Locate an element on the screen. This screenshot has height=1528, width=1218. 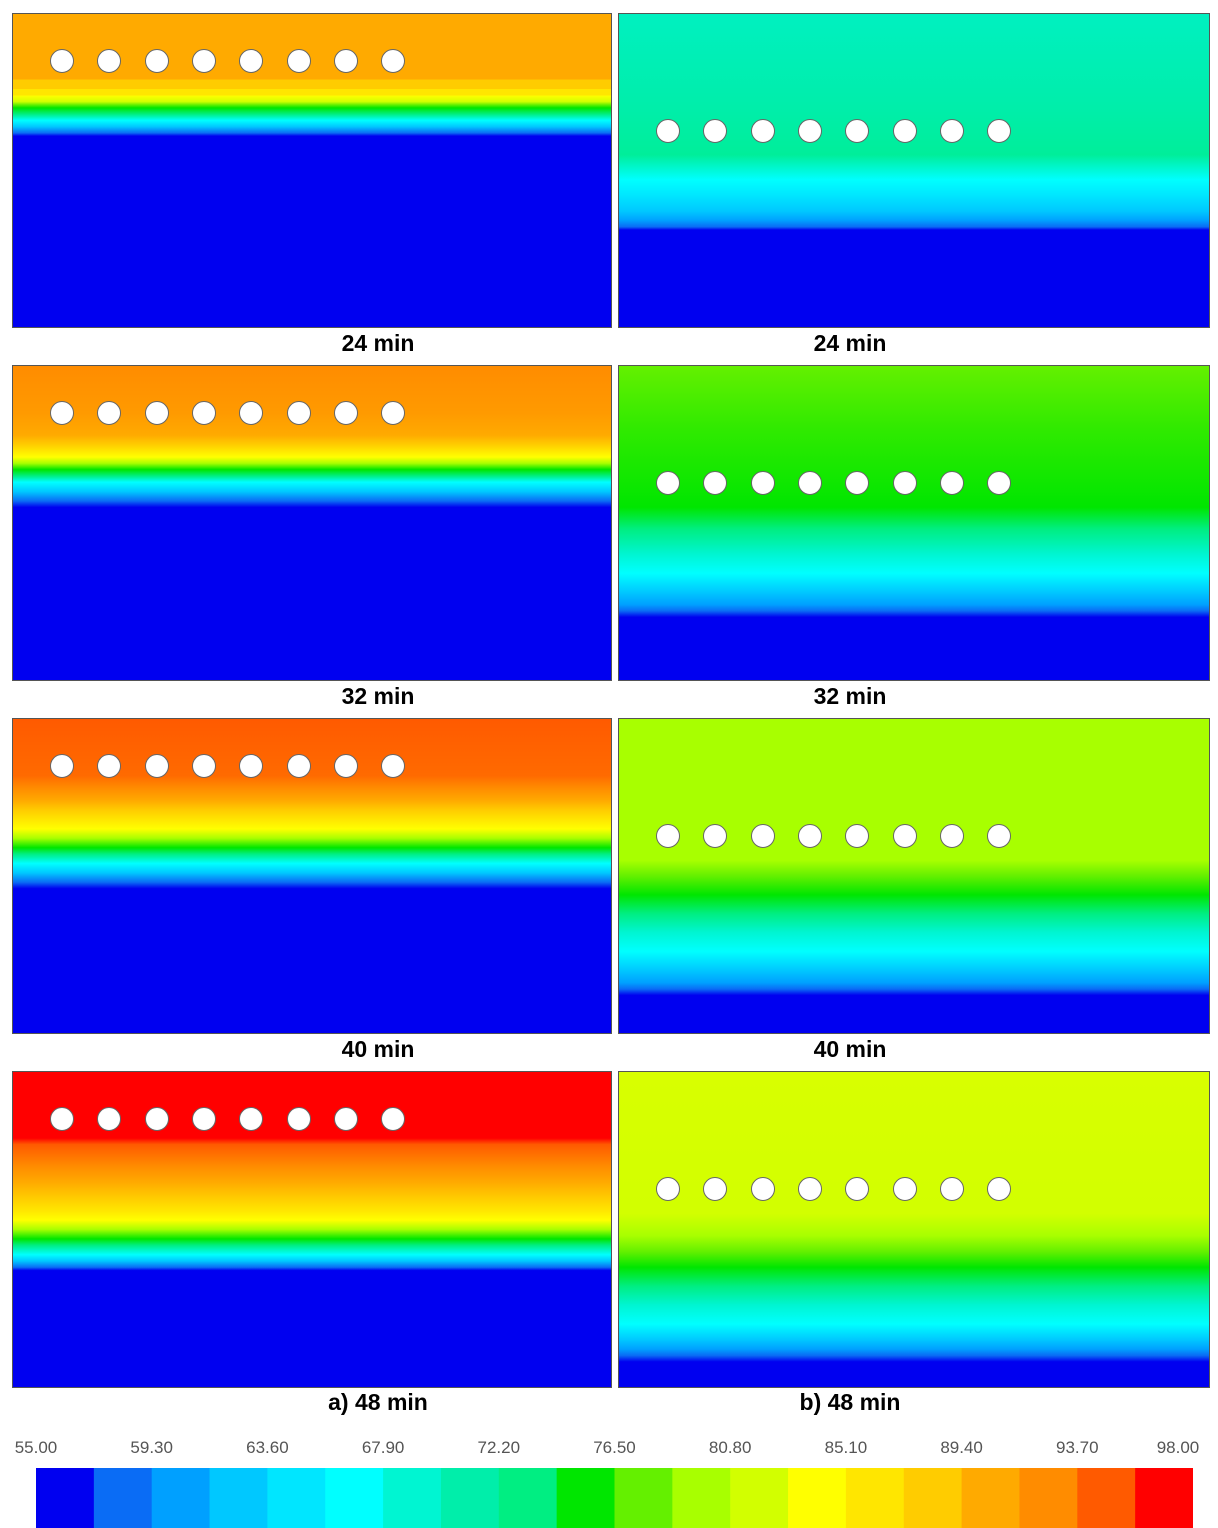
colorbar-tick-label: 72.20 is located at coordinates (499, 1447).